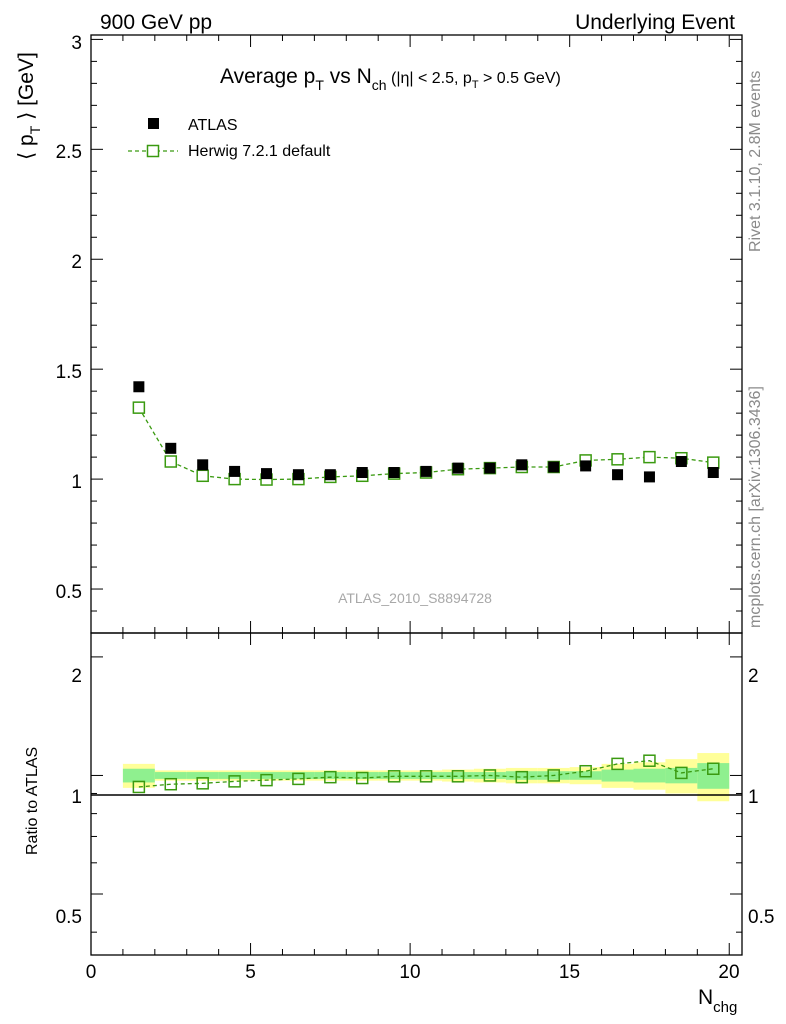 The width and height of the screenshot is (786, 1024). Describe the element at coordinates (69, 372) in the screenshot. I see `main-ytick-label: 1.5` at that location.